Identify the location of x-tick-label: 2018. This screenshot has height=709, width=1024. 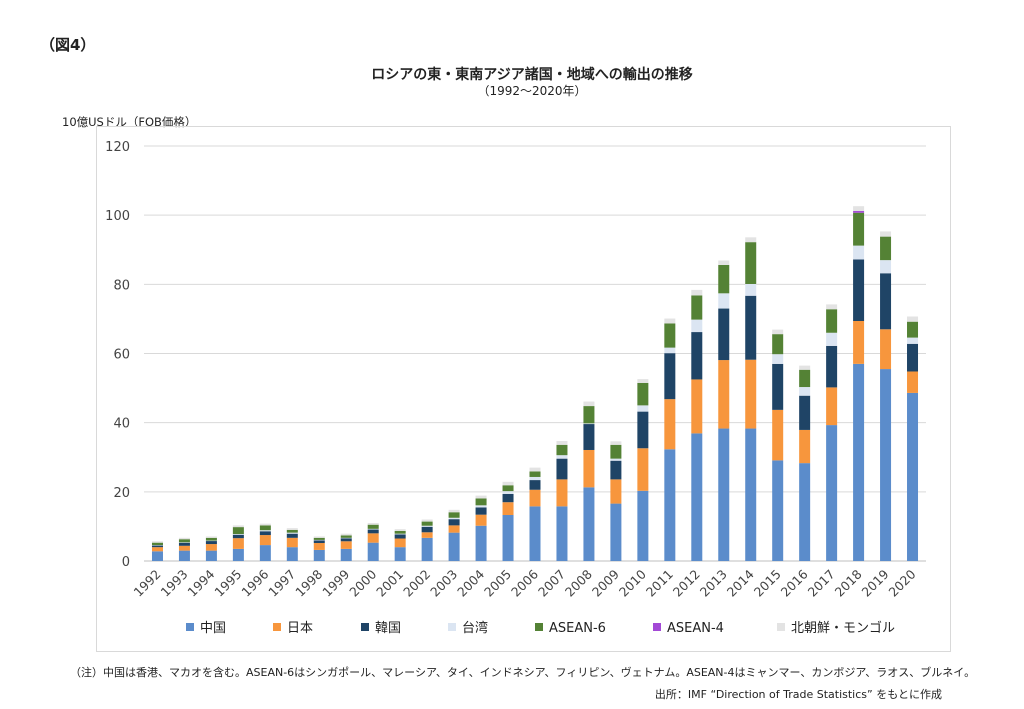
(848, 582).